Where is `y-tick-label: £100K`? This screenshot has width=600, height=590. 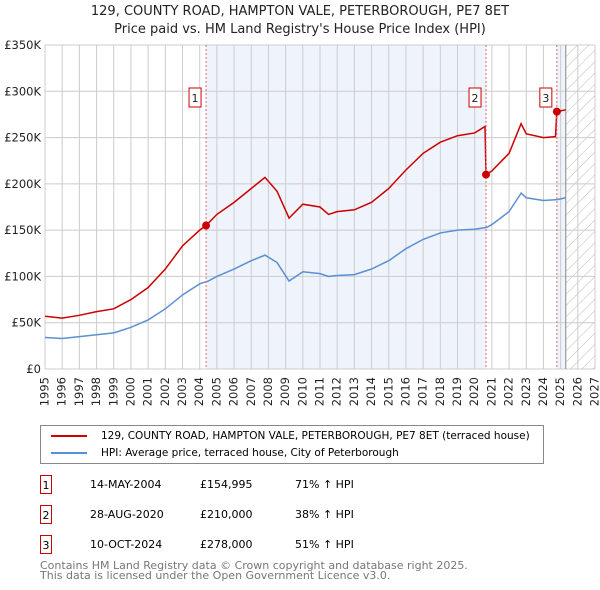 y-tick-label: £100K is located at coordinates (22, 276).